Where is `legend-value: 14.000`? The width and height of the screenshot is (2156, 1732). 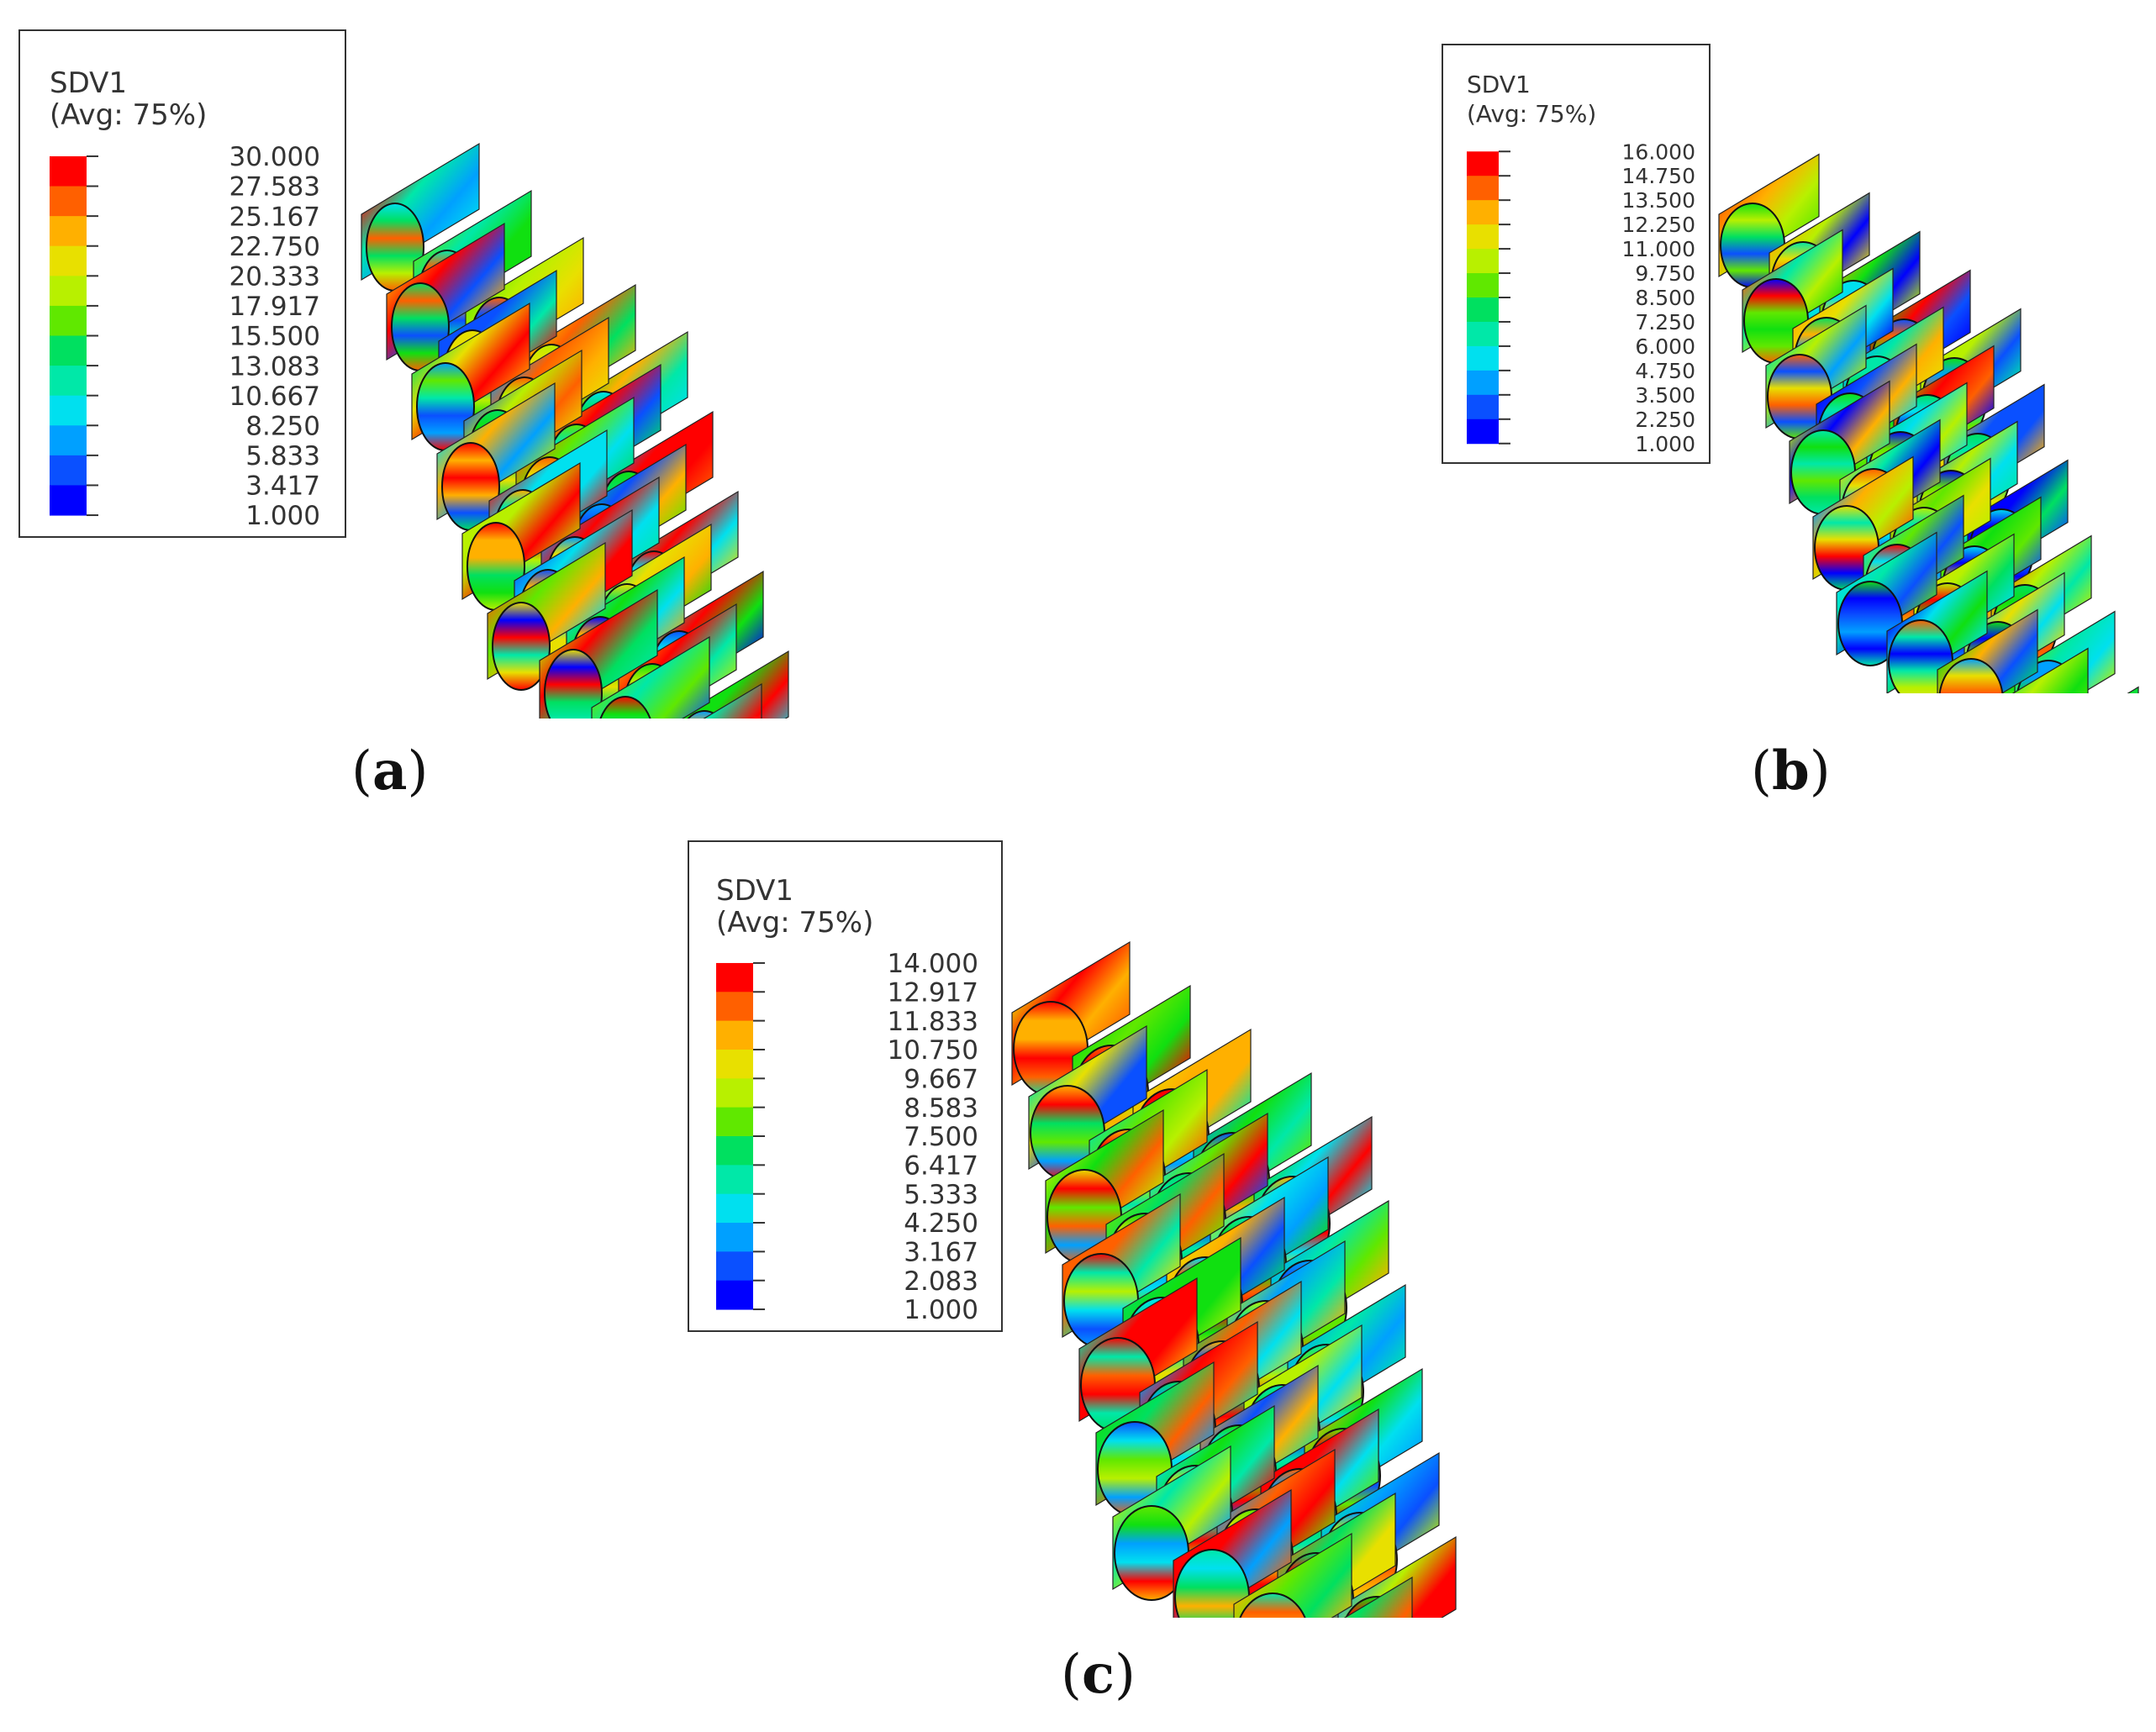 legend-value: 14.000 is located at coordinates (933, 965).